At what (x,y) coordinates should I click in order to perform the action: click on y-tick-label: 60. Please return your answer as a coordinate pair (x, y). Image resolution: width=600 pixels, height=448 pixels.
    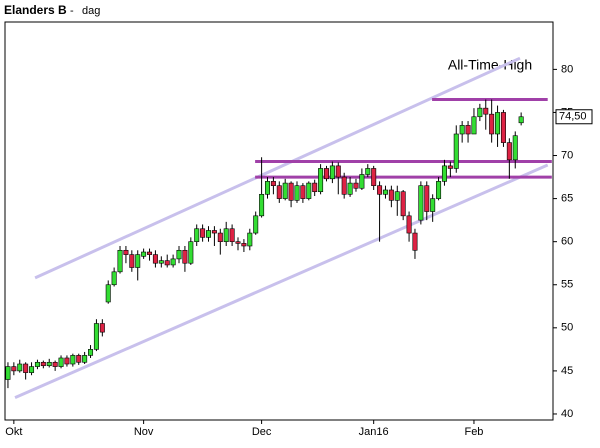
    Looking at the image, I should click on (567, 242).